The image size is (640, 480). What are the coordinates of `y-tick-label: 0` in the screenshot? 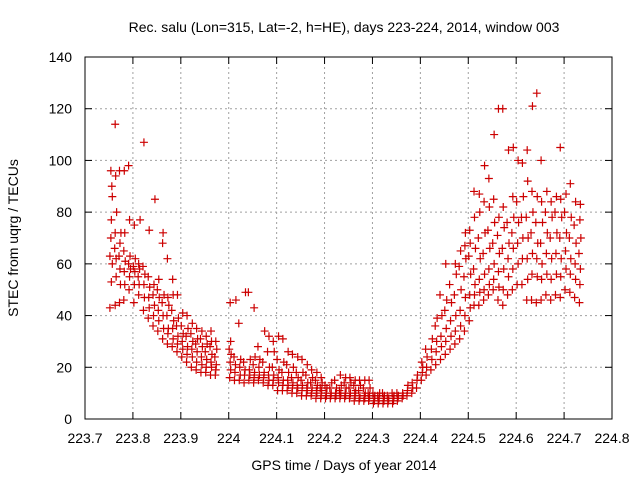 It's located at (68, 419).